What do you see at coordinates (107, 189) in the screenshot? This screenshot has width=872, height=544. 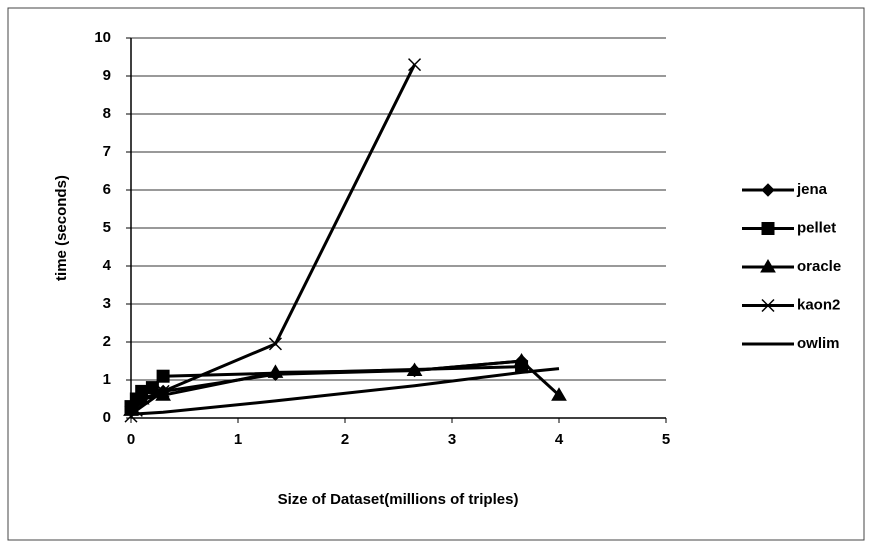 I see `y-tick-label: 6` at bounding box center [107, 189].